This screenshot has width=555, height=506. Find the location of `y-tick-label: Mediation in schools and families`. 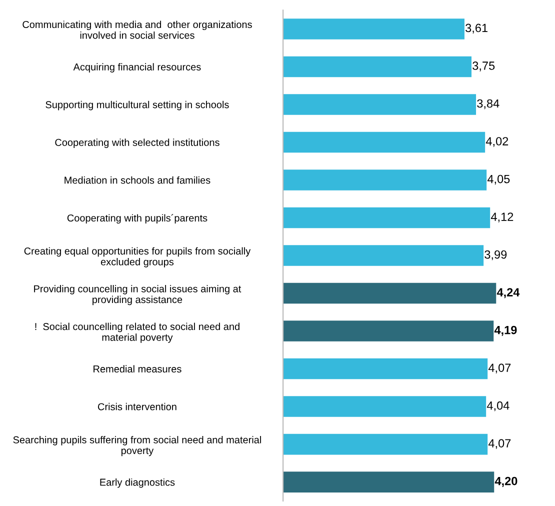

y-tick-label: Mediation in schools and families is located at coordinates (137, 180).